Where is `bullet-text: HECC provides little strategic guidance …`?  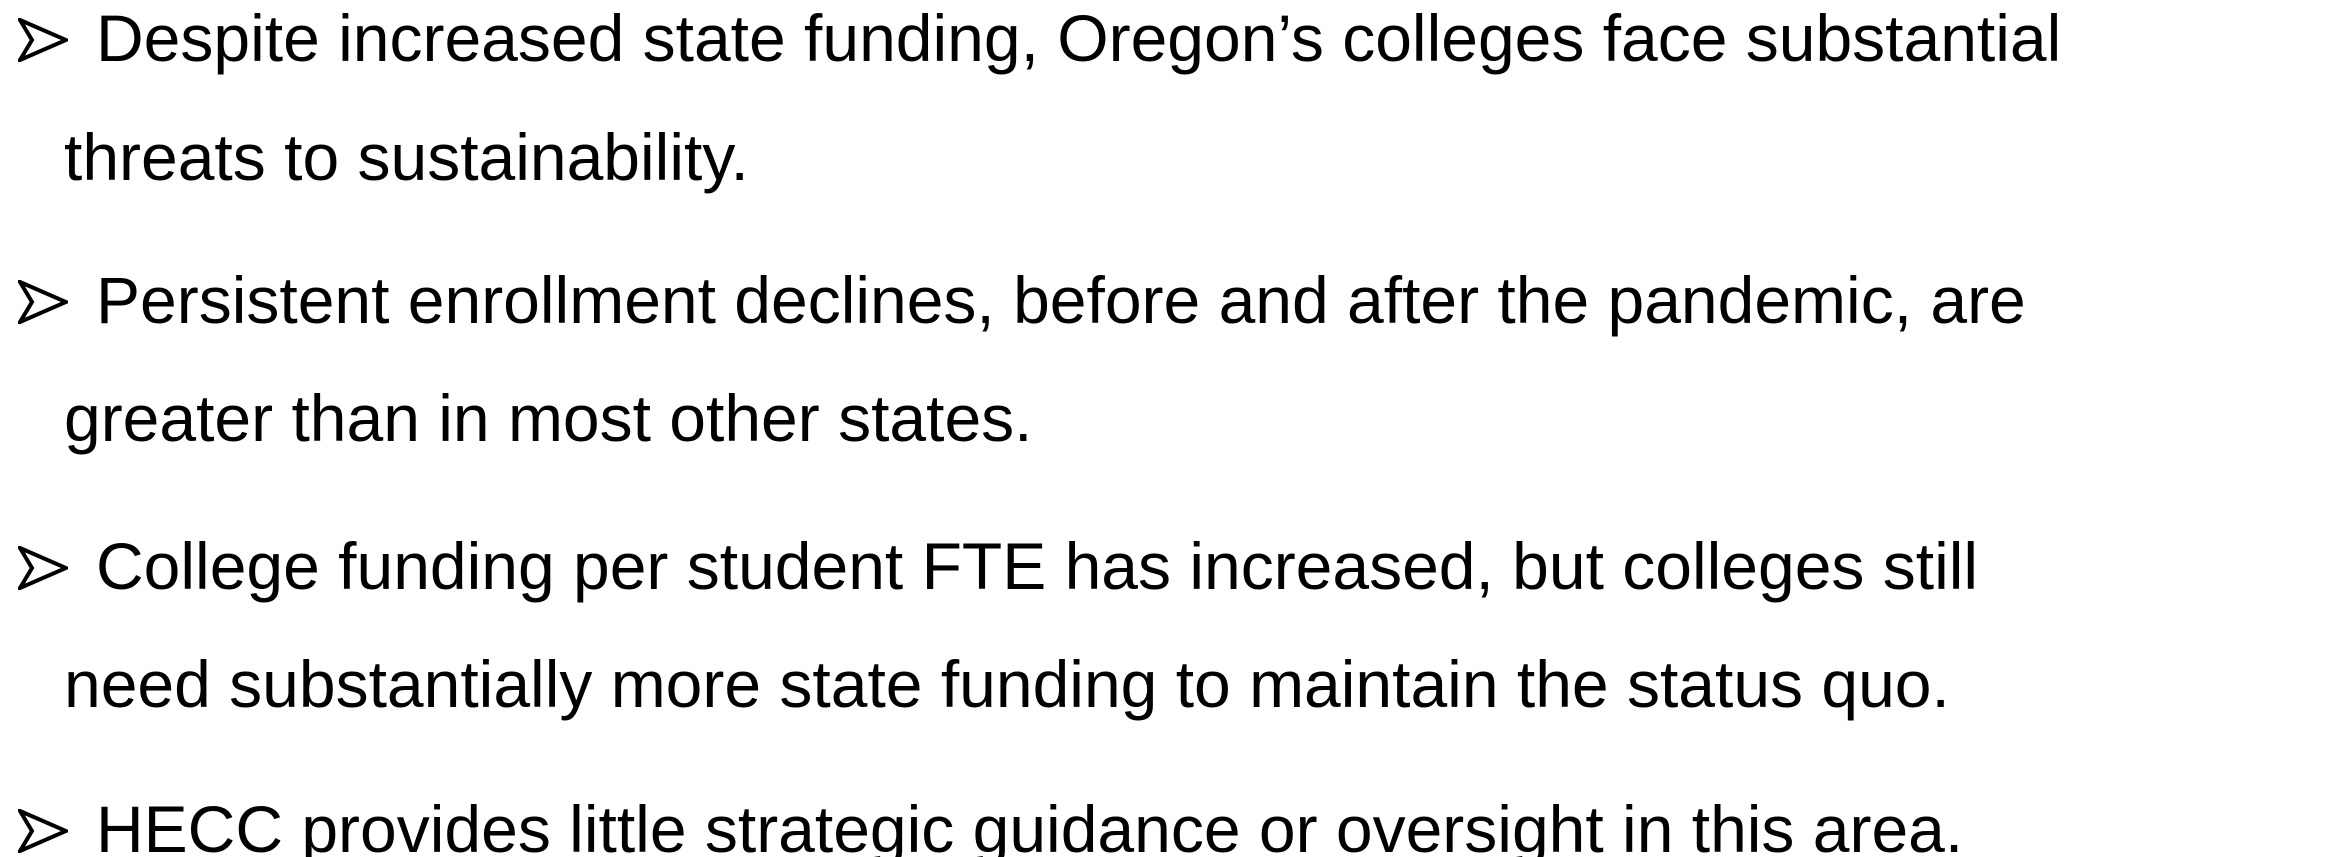 bullet-text: HECC provides little strategic guidance … is located at coordinates (1030, 824).